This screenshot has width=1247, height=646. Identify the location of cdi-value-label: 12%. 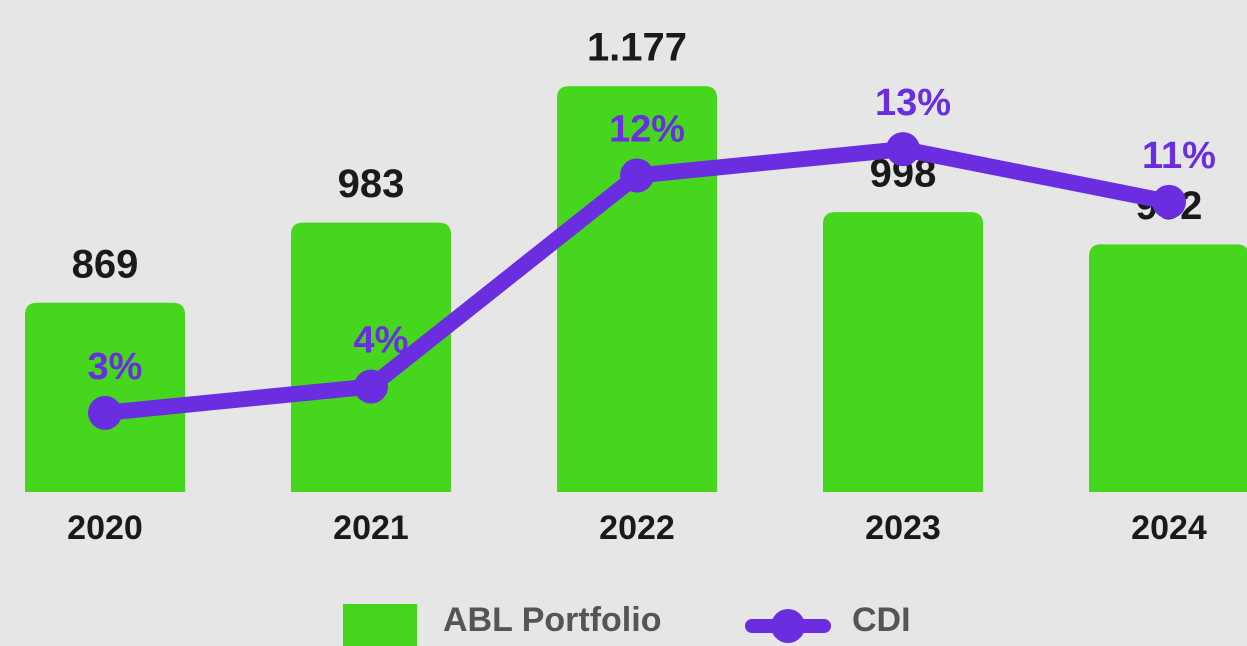
(647, 130).